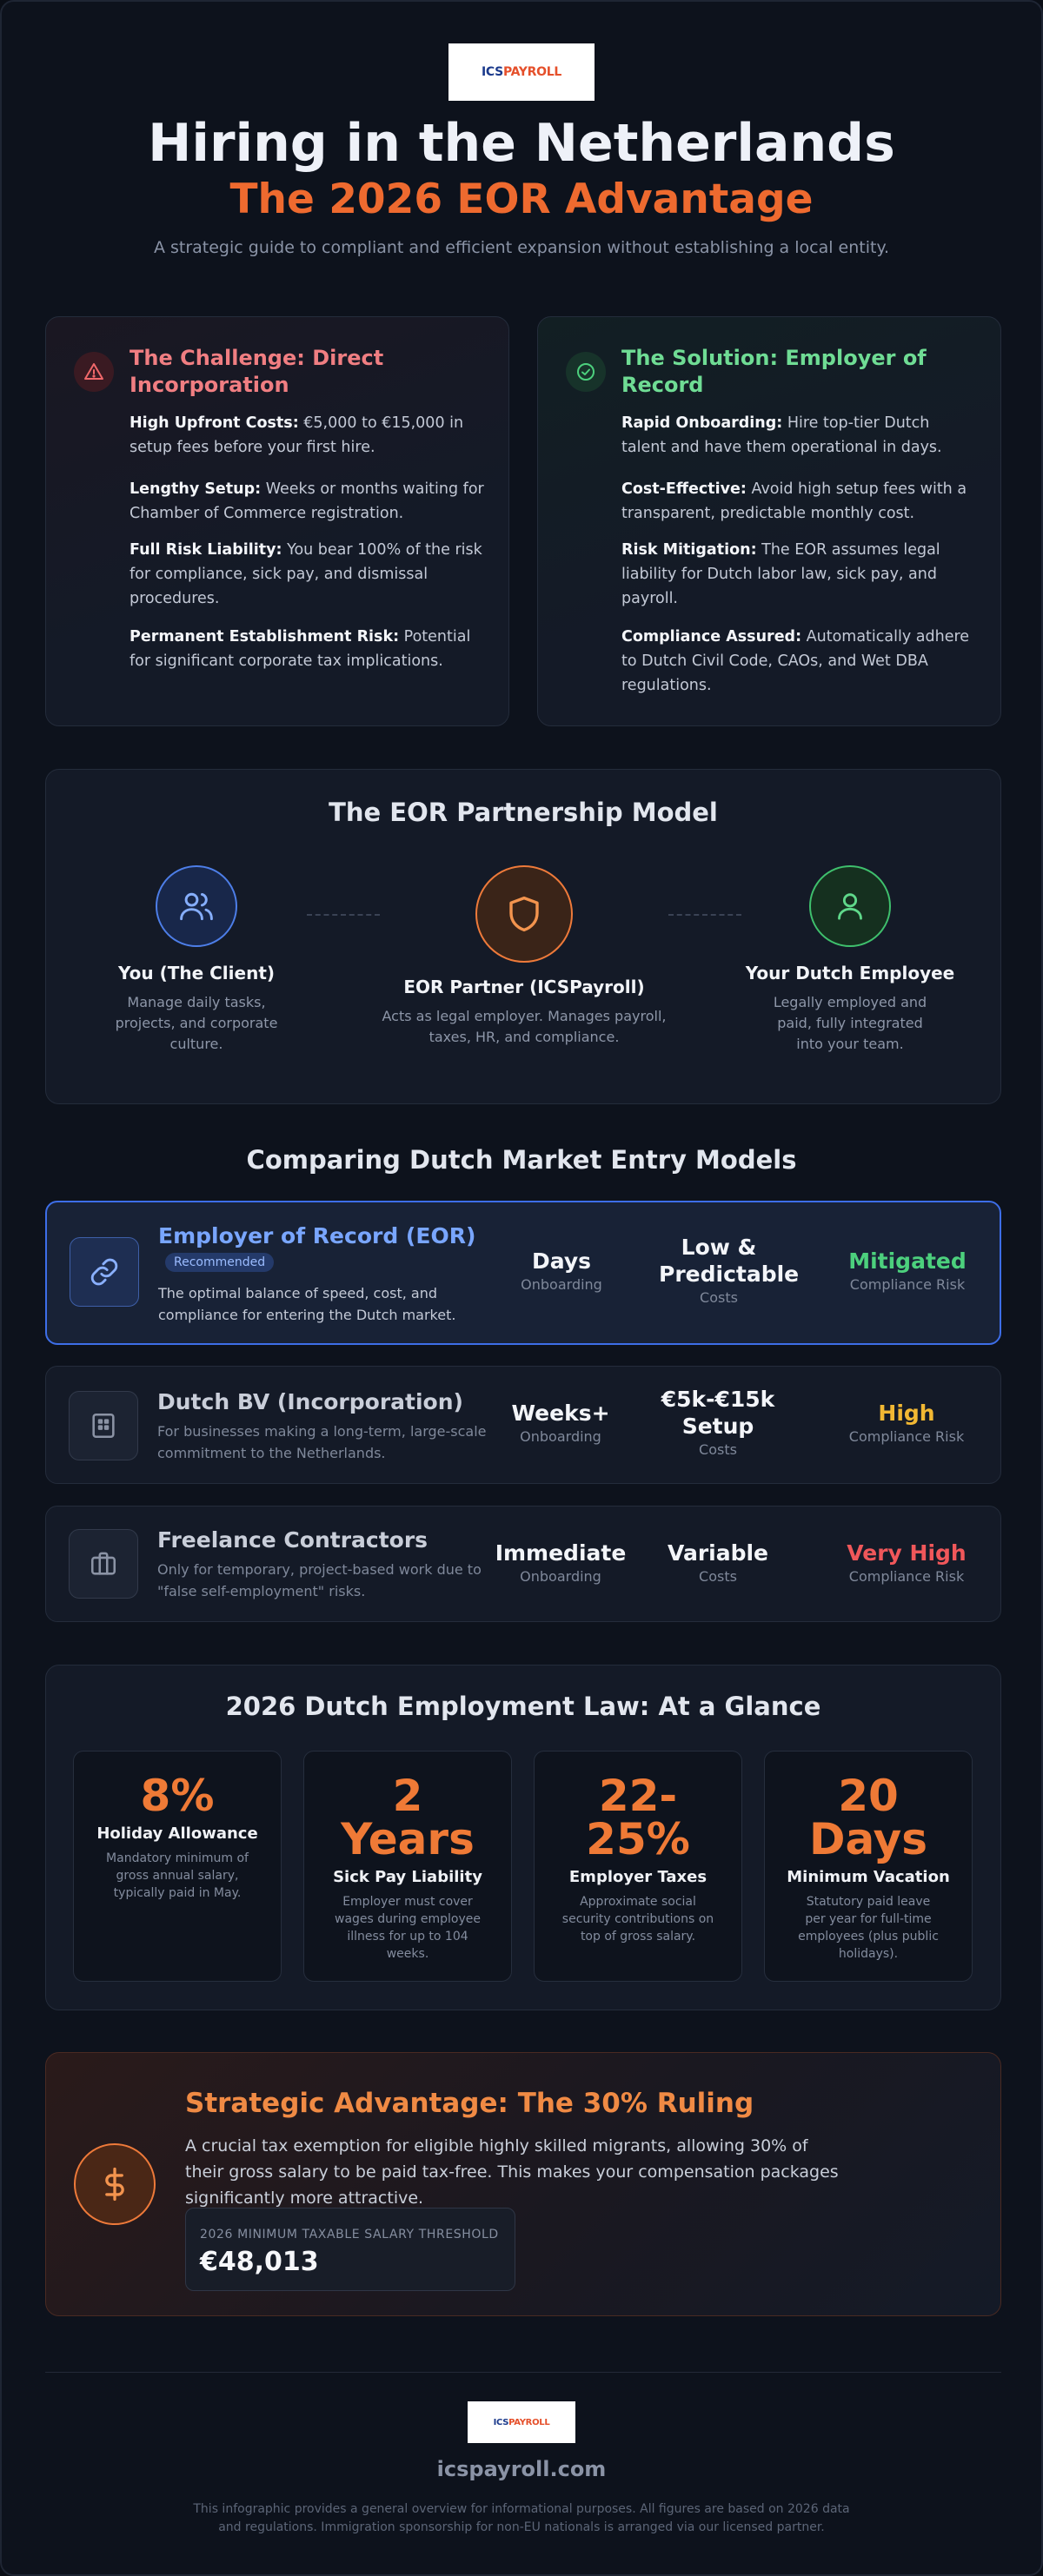 Image resolution: width=1043 pixels, height=2576 pixels. What do you see at coordinates (104, 1272) in the screenshot?
I see `link-icon` at bounding box center [104, 1272].